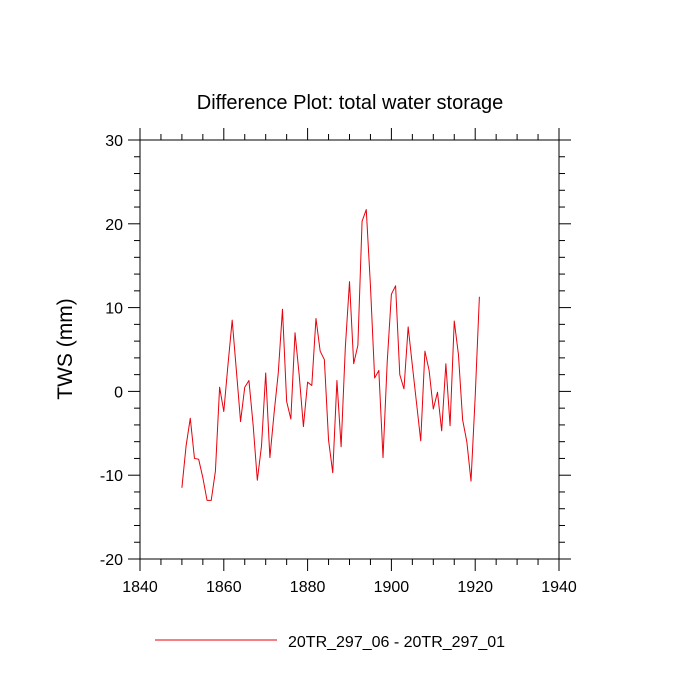 Image resolution: width=700 pixels, height=700 pixels. Describe the element at coordinates (114, 225) in the screenshot. I see `y-tick-label: 20` at that location.